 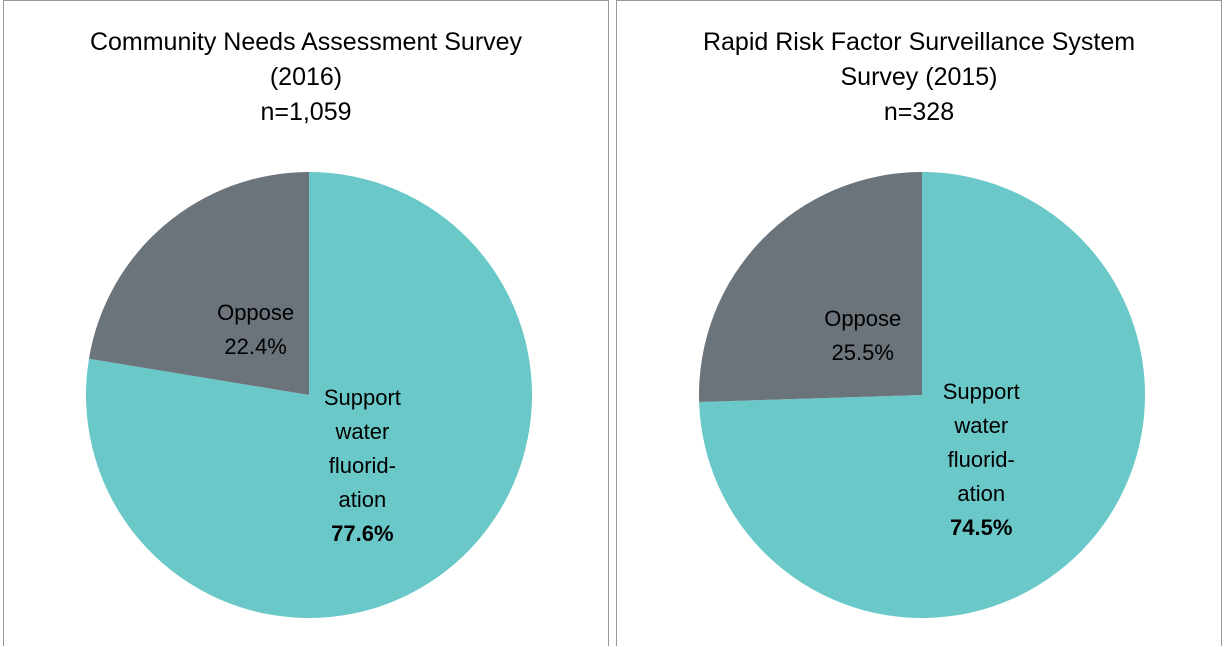 What do you see at coordinates (256, 330) in the screenshot?
I see `slice-label: Oppose 22.4%` at bounding box center [256, 330].